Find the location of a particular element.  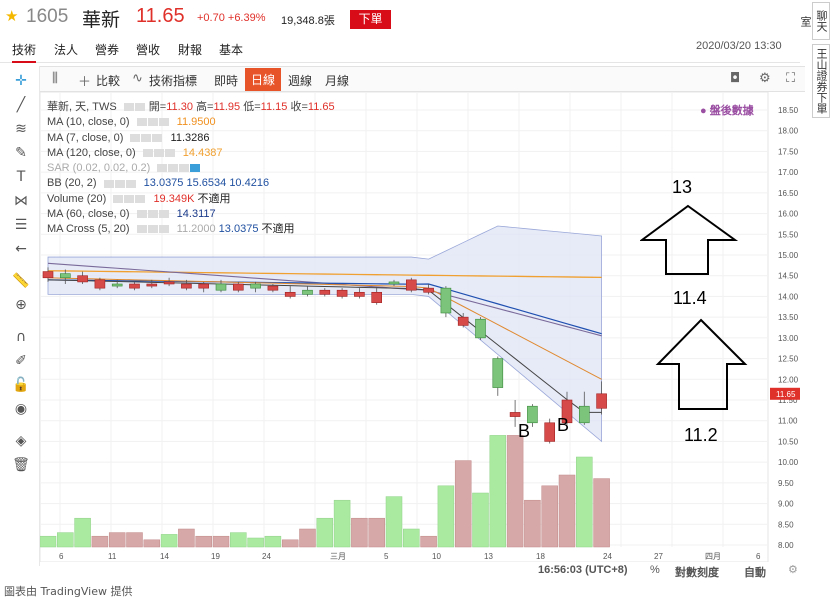

interval-monthly: 月線 is located at coordinates (337, 81).